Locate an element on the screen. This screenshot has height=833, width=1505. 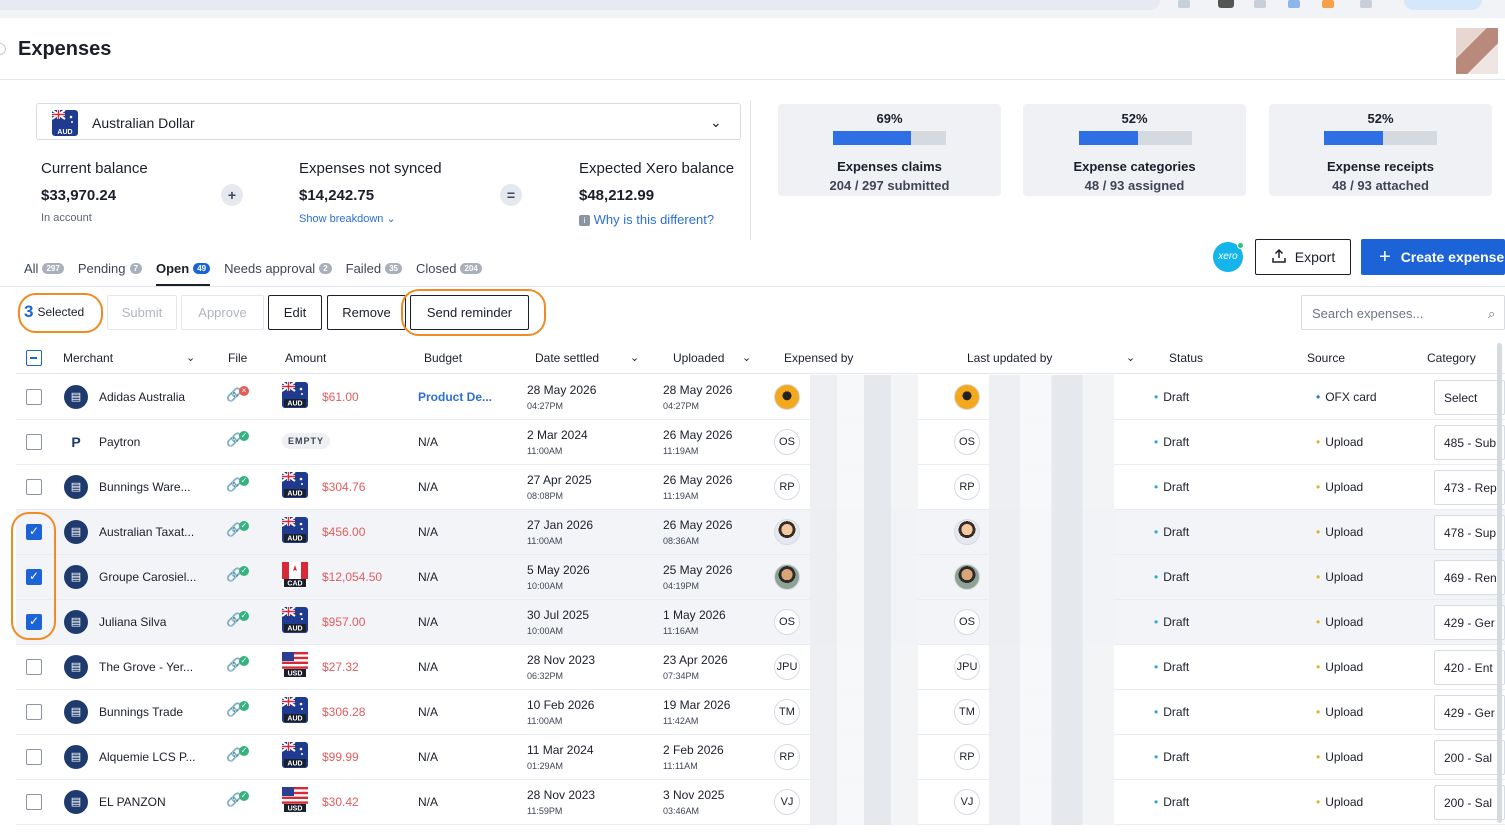
sidebar-toggle-icon is located at coordinates (3, 49).